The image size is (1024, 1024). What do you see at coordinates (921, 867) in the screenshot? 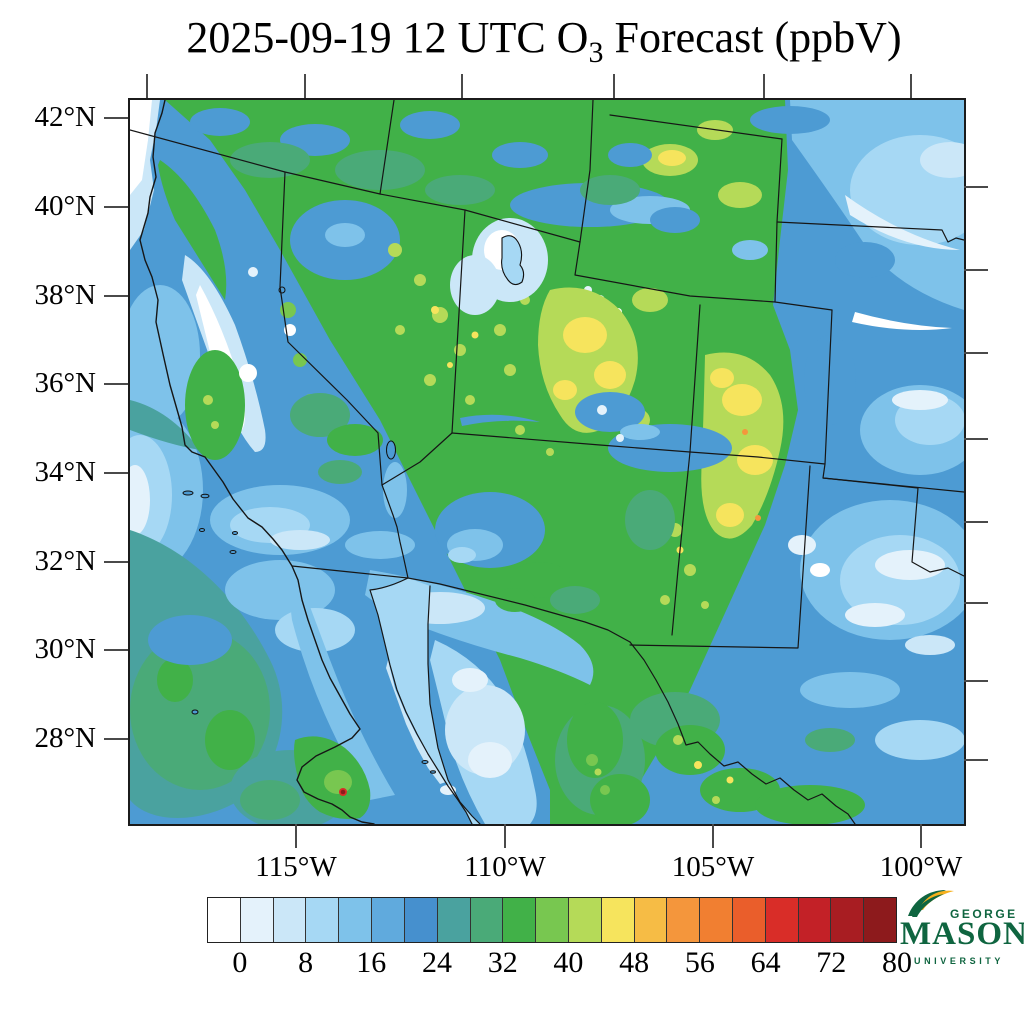
I see `lon-axis-label: 100°W` at bounding box center [921, 867].